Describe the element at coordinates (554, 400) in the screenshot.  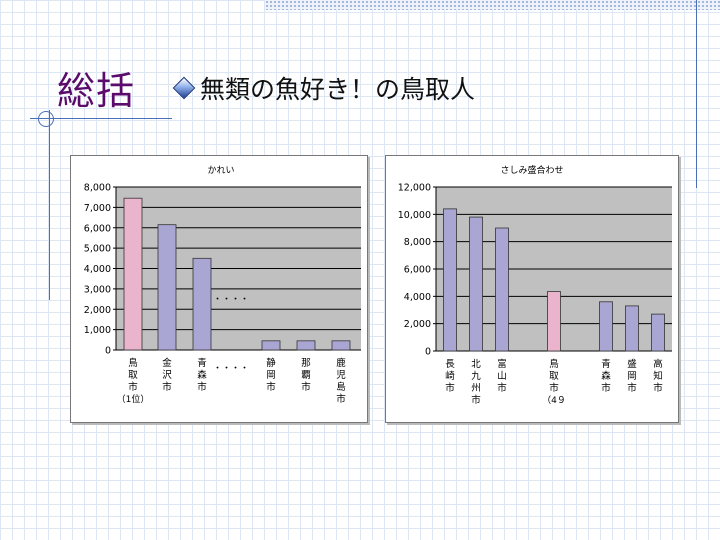
I see `x-category-note: （4９` at that location.